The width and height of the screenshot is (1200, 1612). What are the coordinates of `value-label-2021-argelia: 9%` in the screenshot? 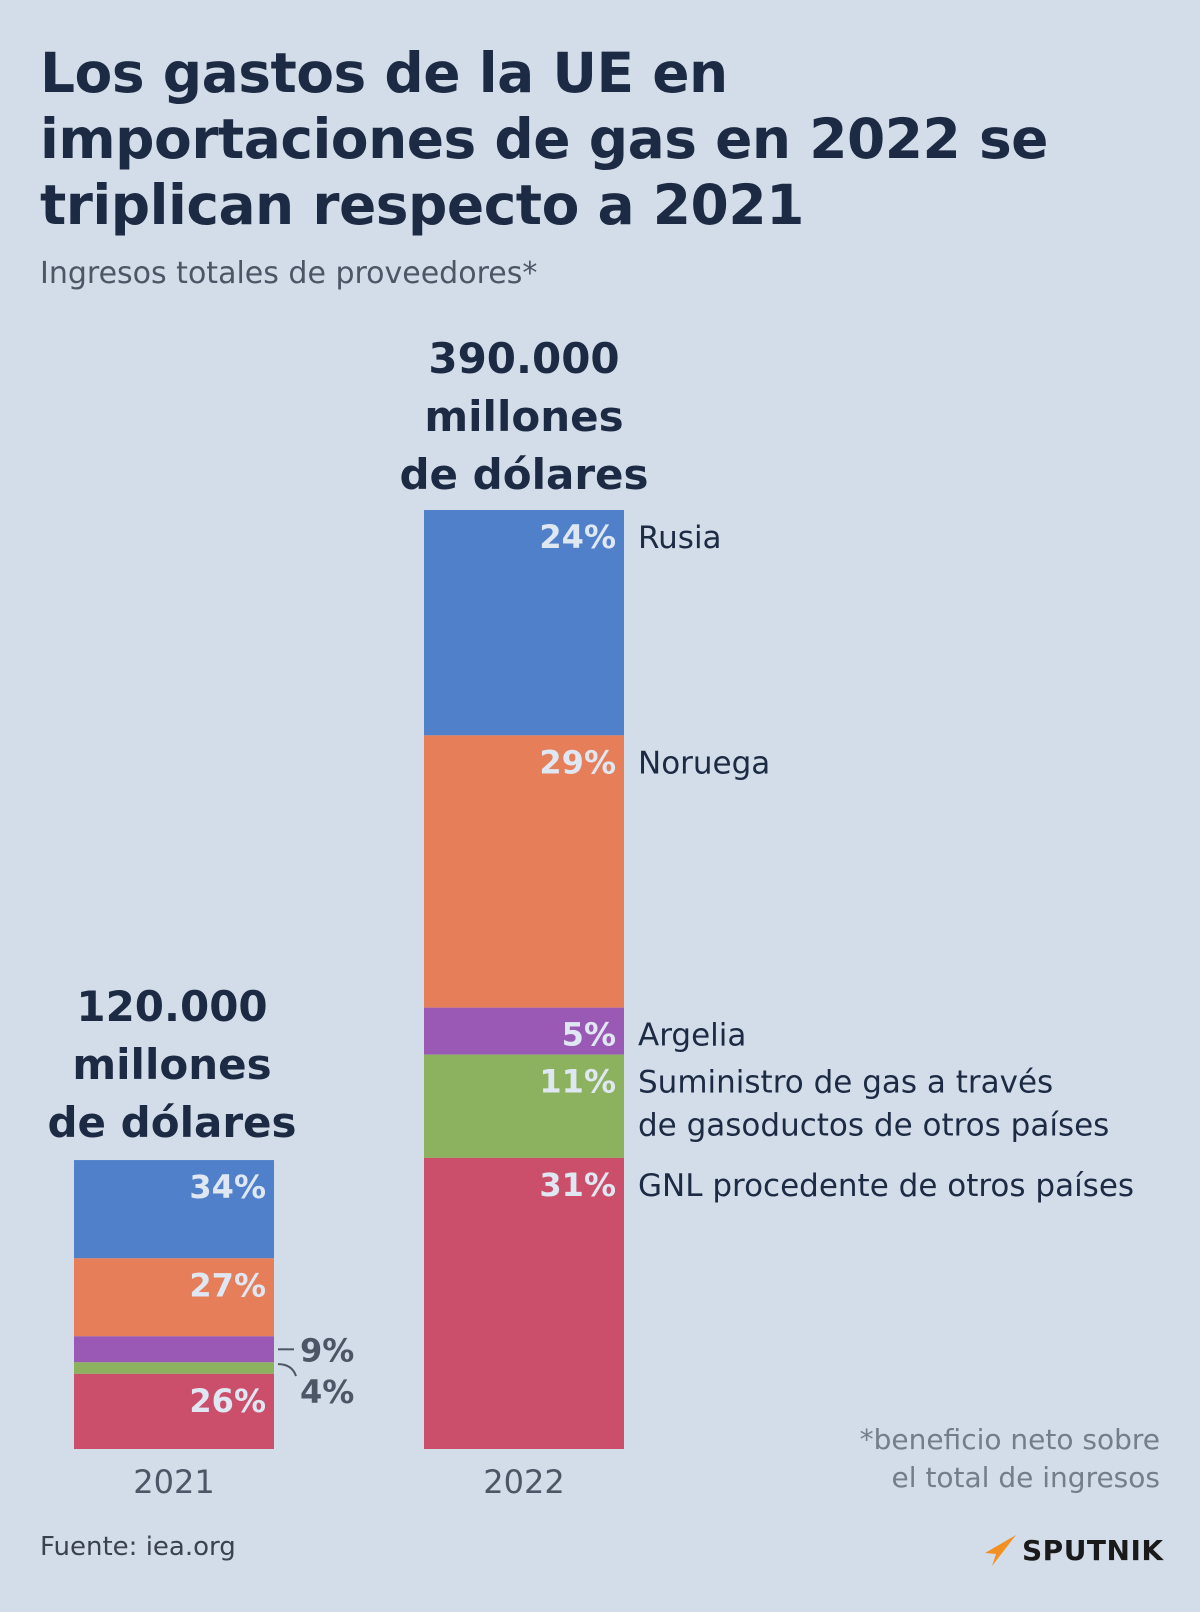 It's located at (327, 1350).